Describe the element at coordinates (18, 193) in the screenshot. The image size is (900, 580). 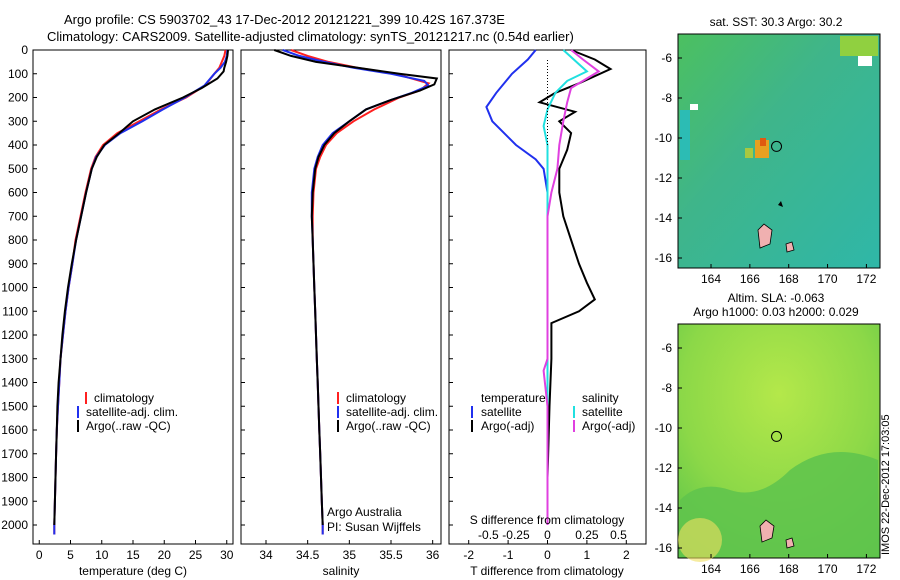
I see `depth-tick-label: 600` at that location.